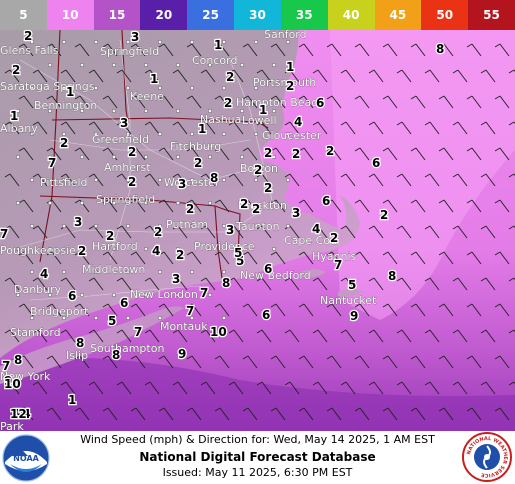 This screenshot has width=515, height=484. What do you see at coordinates (127, 348) in the screenshot?
I see `city-label-southampton: Southampton` at bounding box center [127, 348].